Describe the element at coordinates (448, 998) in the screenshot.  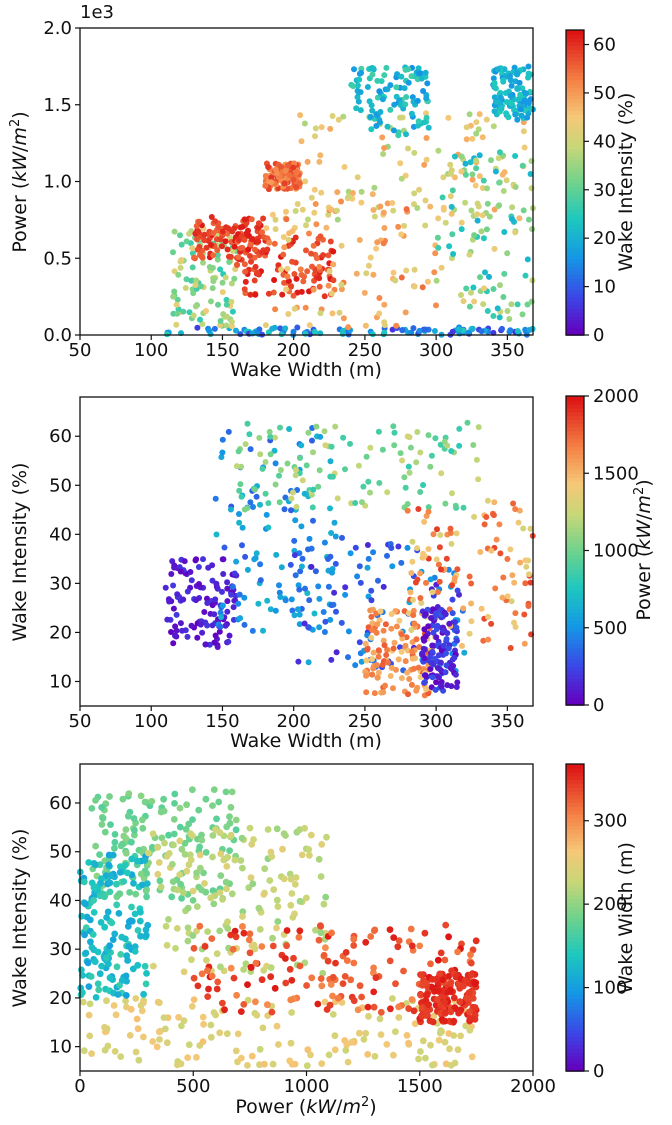
I see `point-cluster` at that location.